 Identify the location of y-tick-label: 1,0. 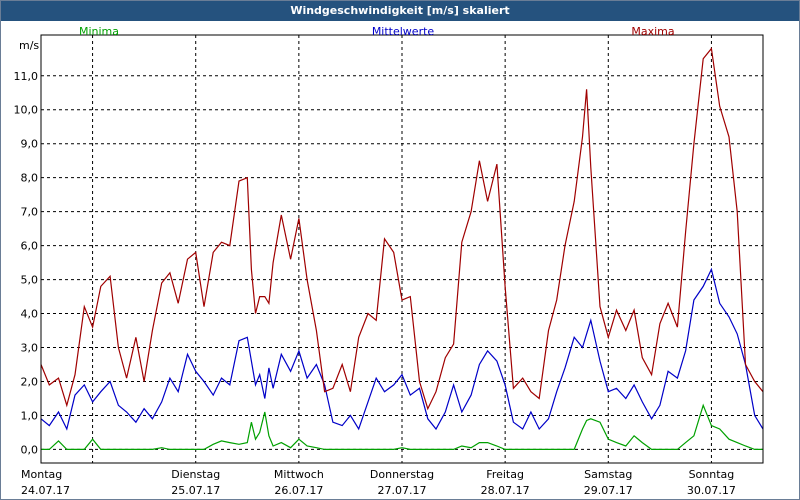
(30, 415).